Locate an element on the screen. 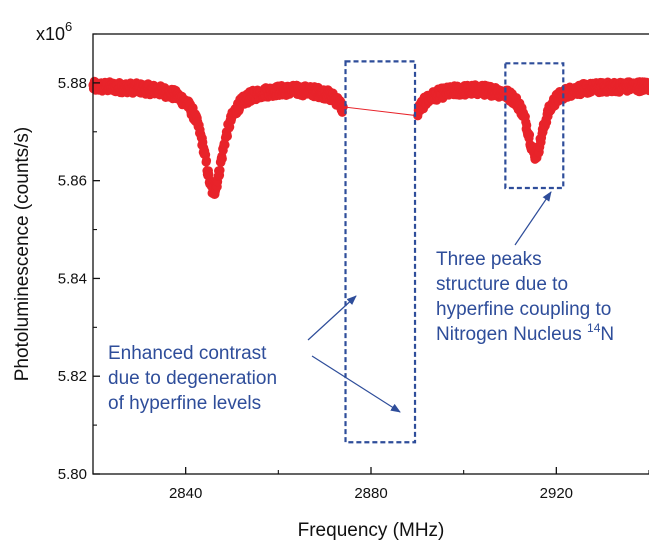 This screenshot has height=546, width=649. annotation-hyperfine-line-4: Nitrogen Nucleus is located at coordinates (511, 334).